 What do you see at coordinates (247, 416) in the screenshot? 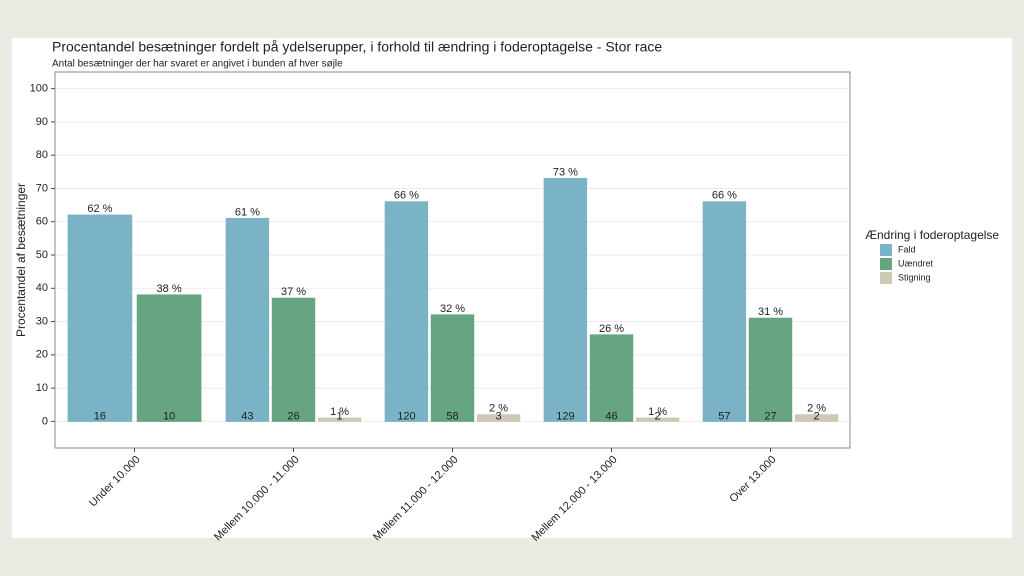
I see `count-label: 43` at bounding box center [247, 416].